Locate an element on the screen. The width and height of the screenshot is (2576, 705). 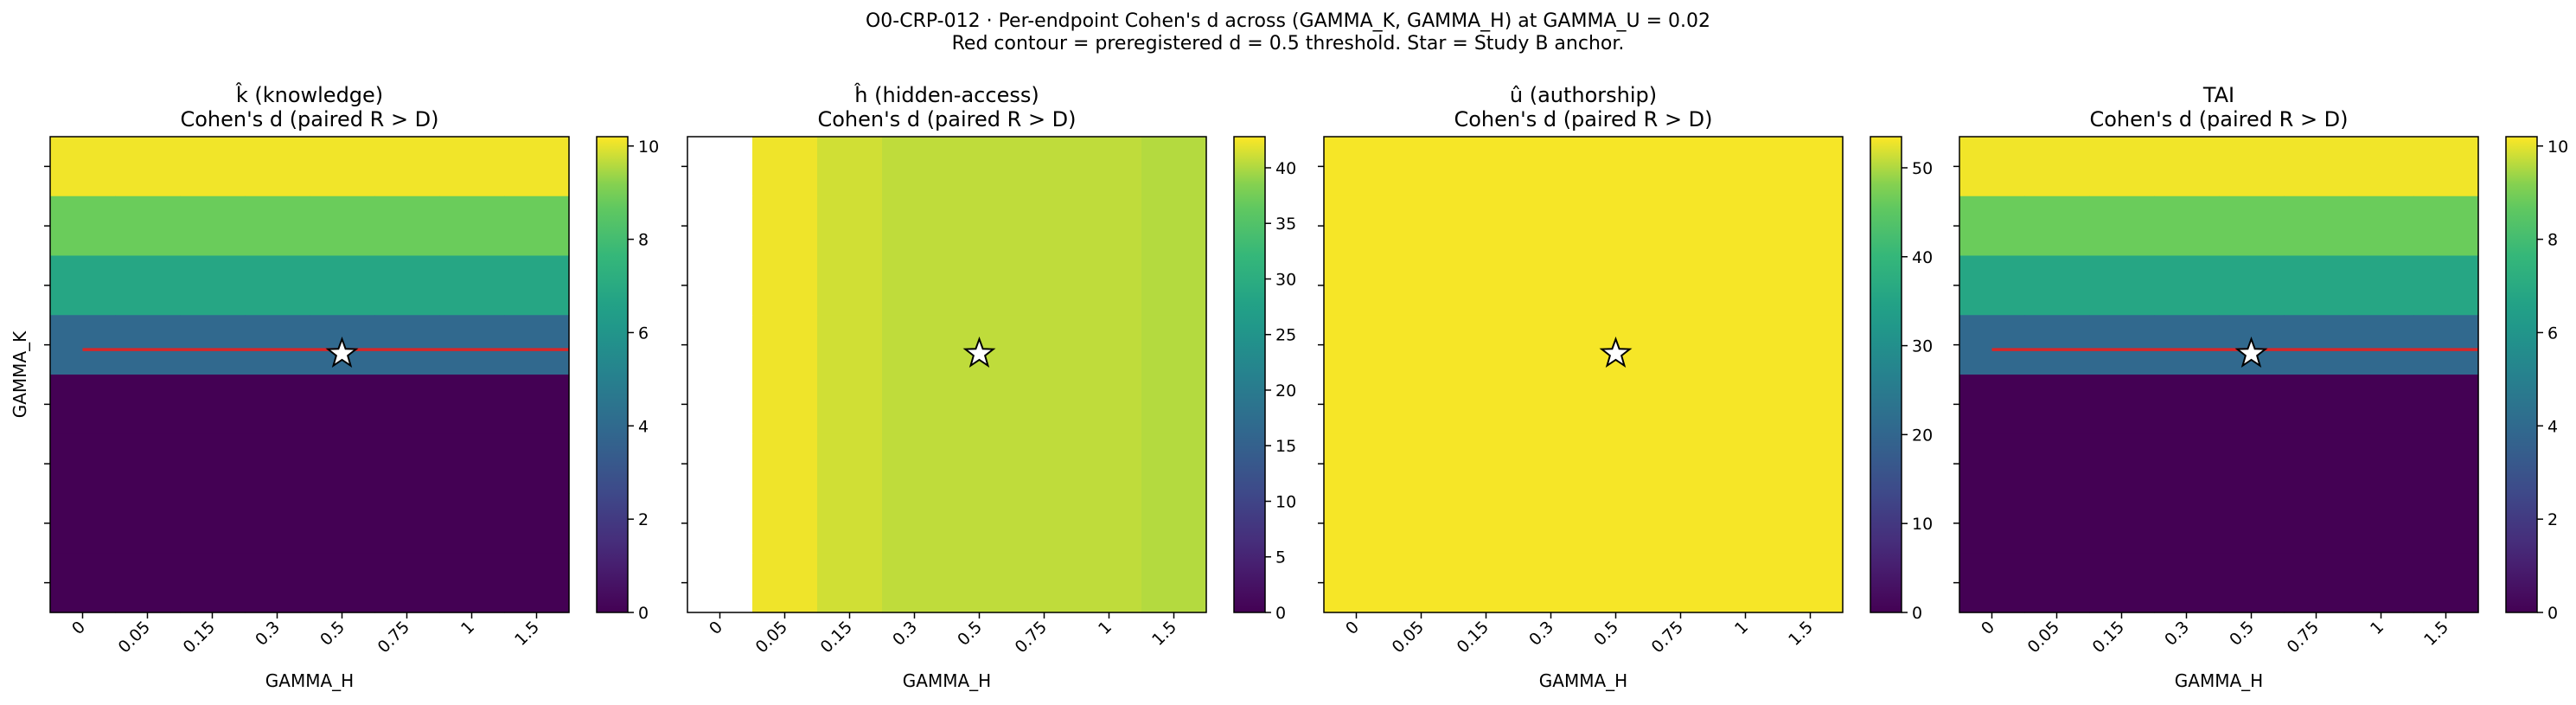
x-tick-label: 0.75 is located at coordinates (1668, 637).